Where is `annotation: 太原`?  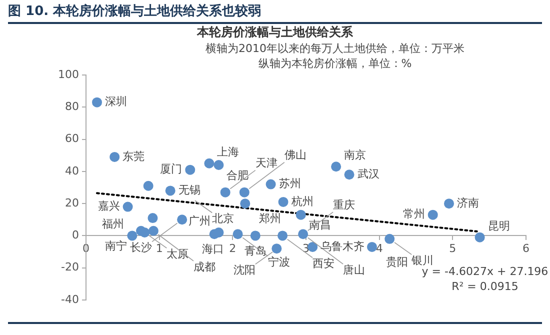
annotation: 太原 is located at coordinates (177, 253).